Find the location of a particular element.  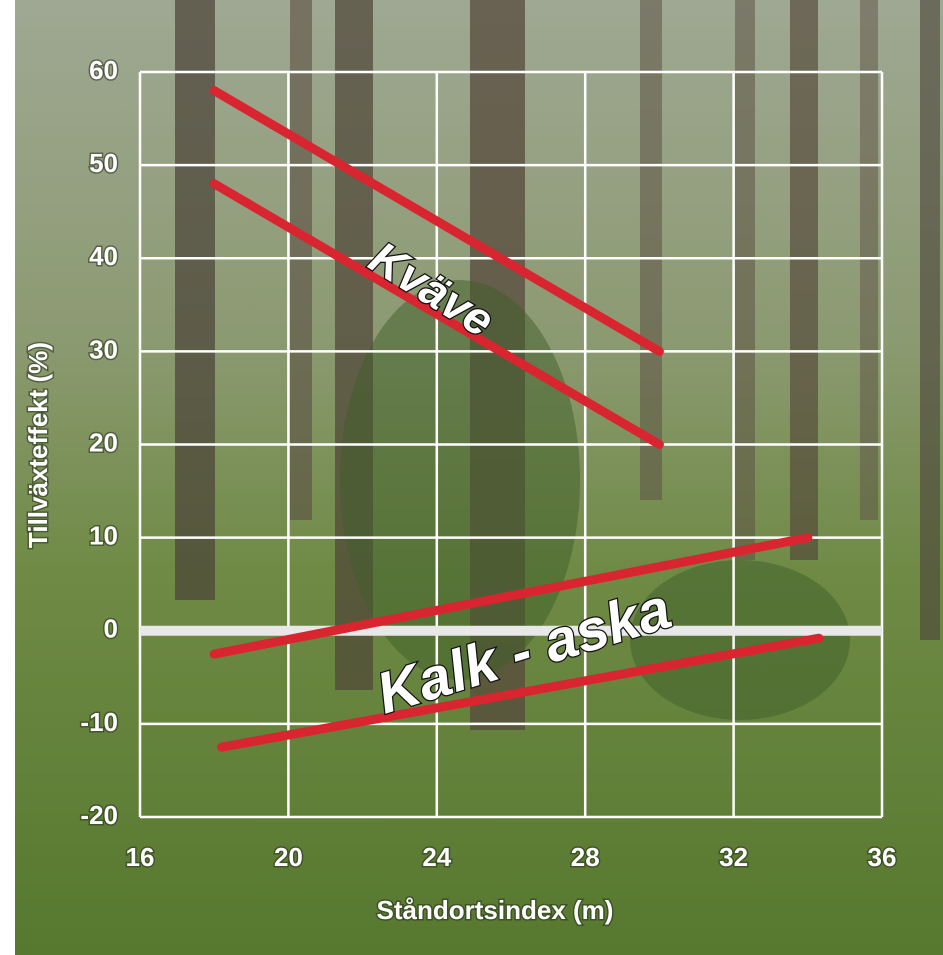

y-tick-label: 20 is located at coordinates (103, 442).